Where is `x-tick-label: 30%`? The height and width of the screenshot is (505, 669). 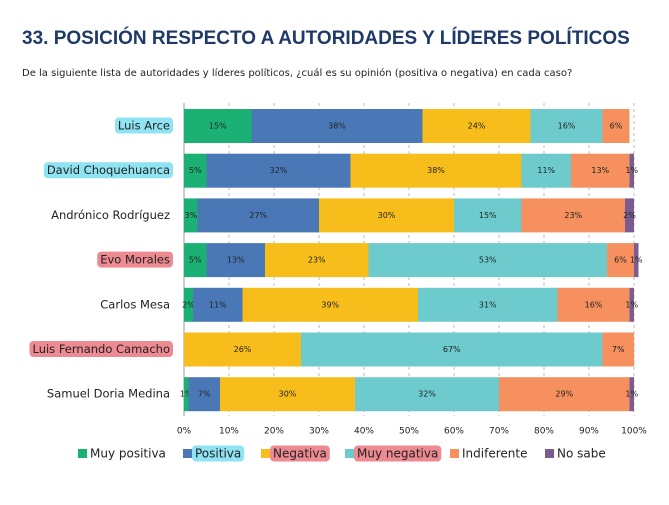 x-tick-label: 30% is located at coordinates (319, 432).